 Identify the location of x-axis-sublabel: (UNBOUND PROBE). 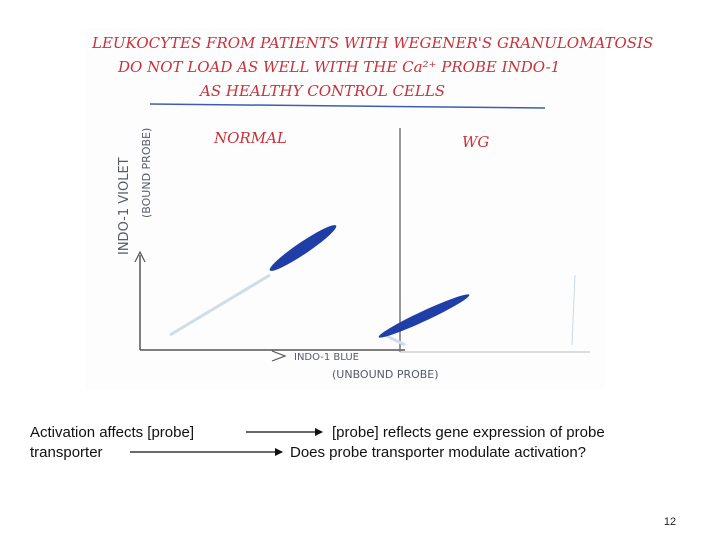
(385, 374).